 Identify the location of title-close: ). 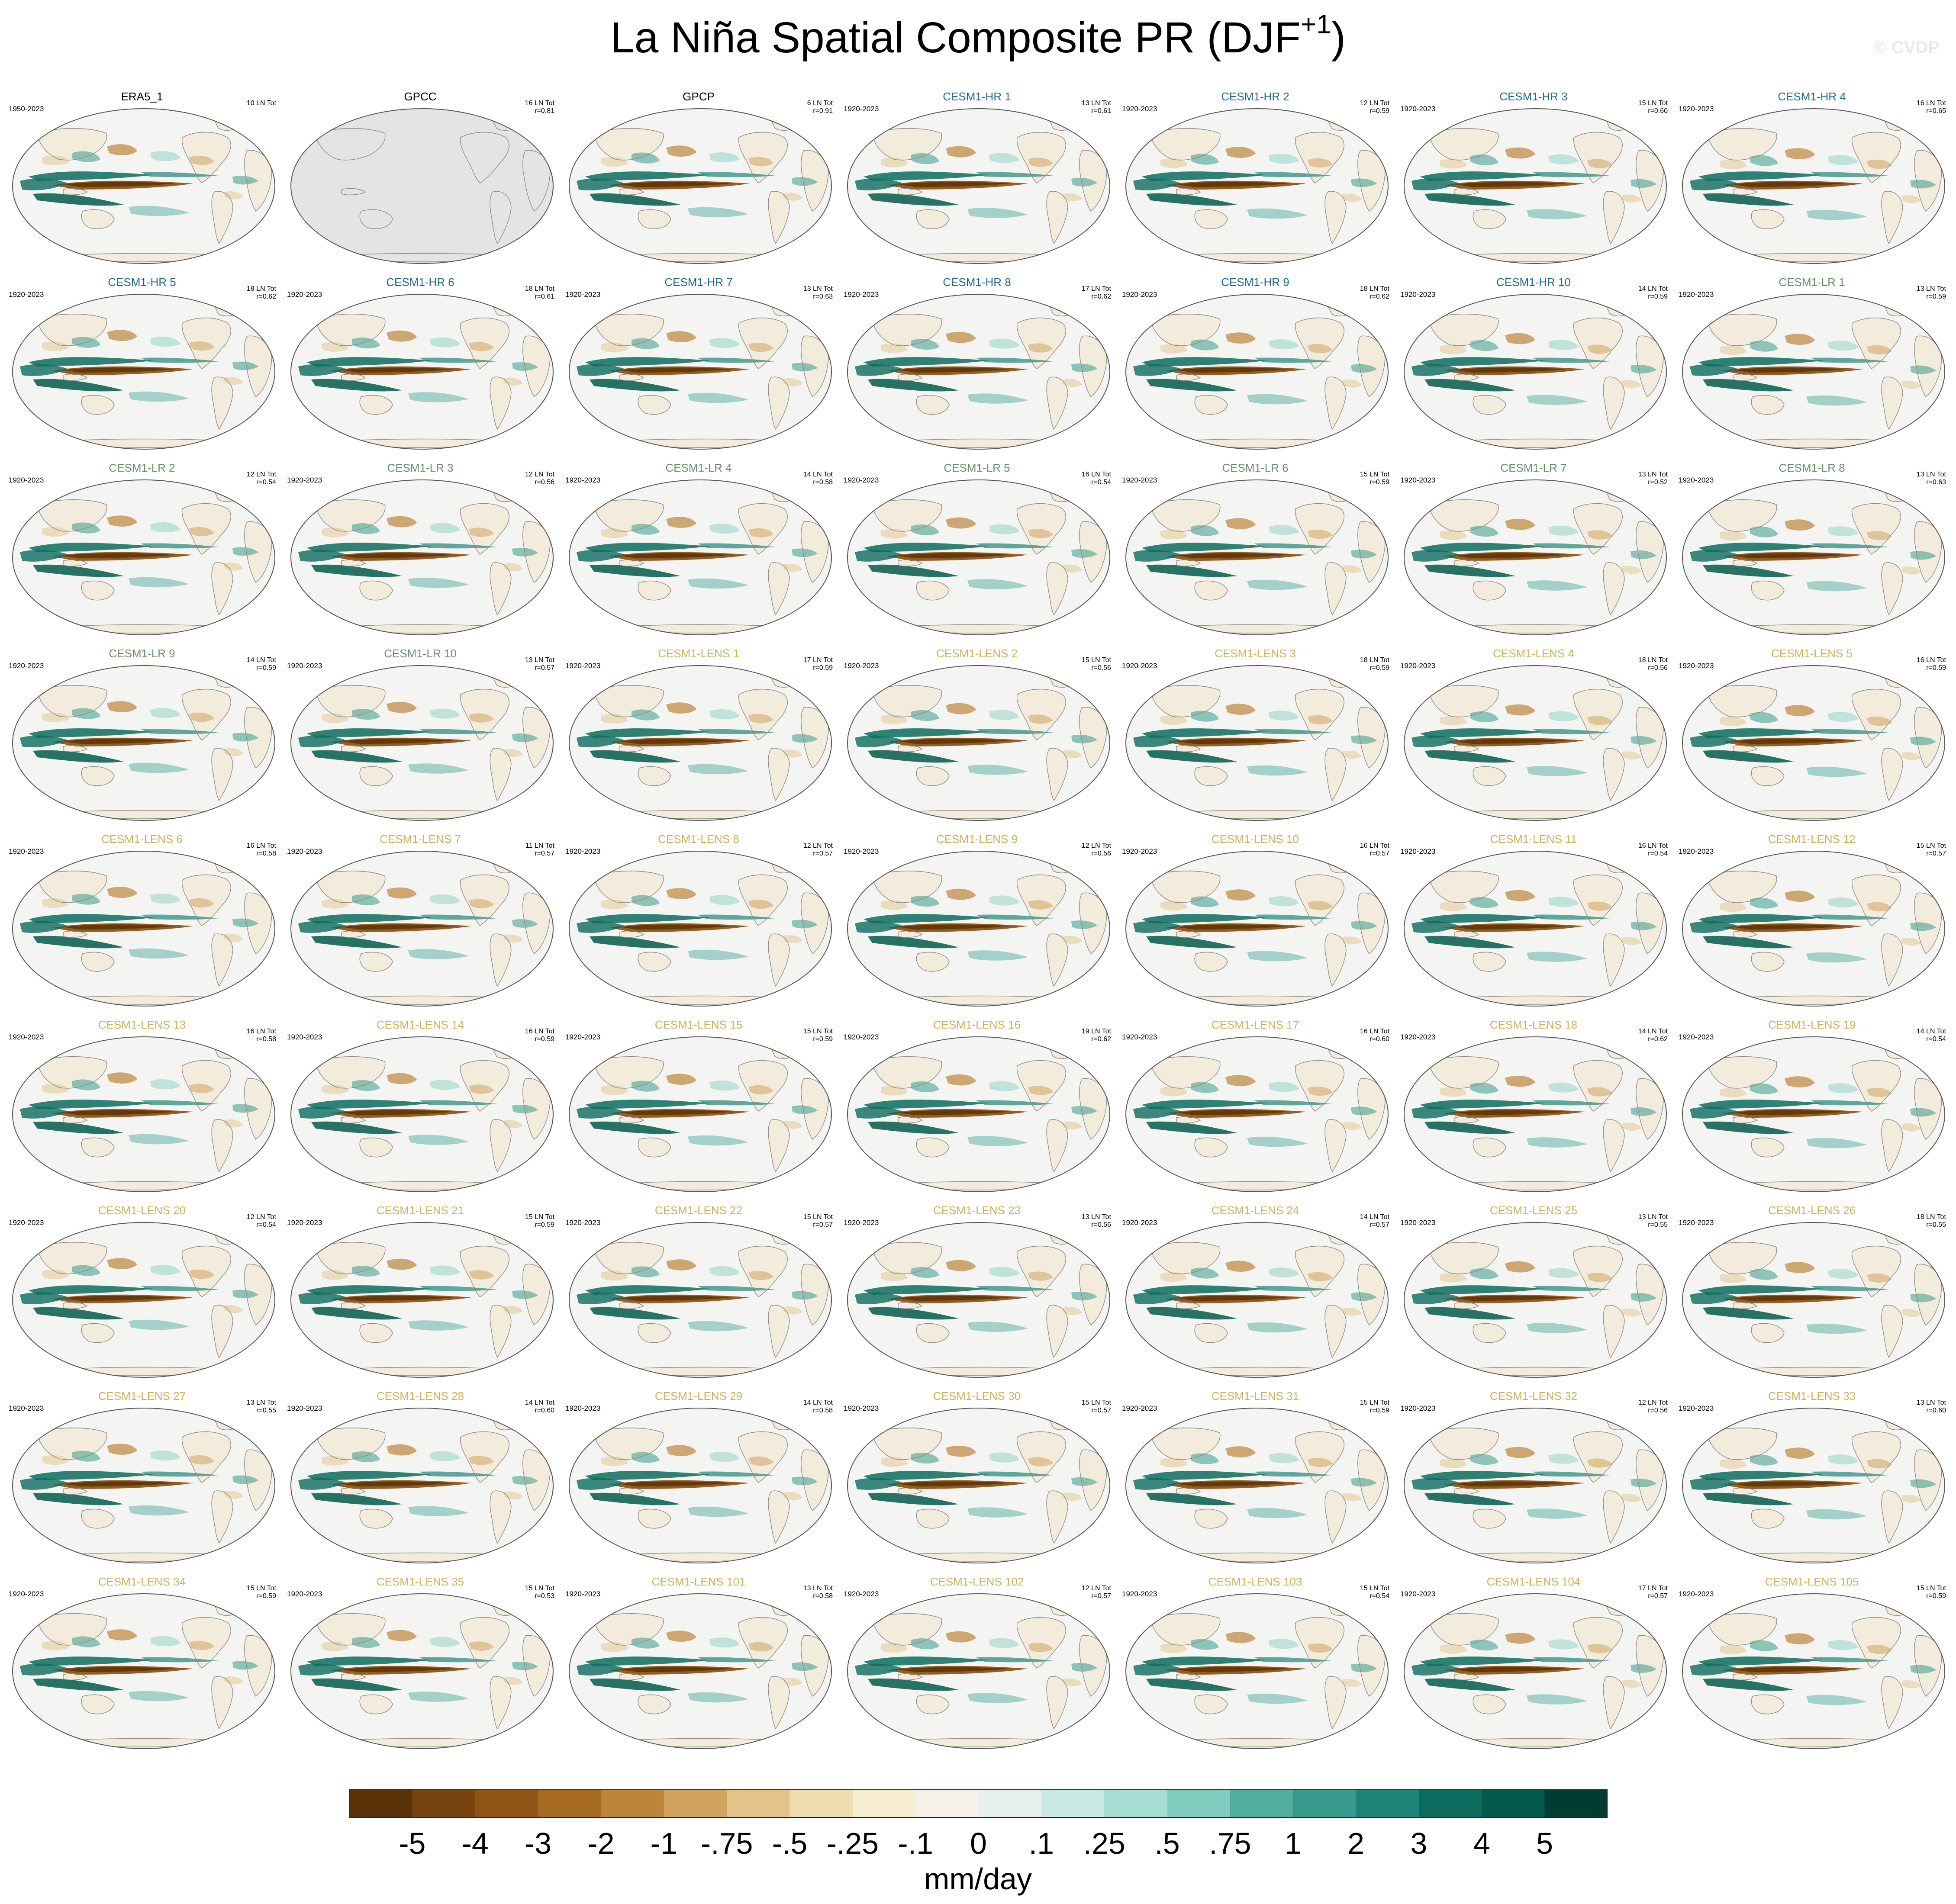
(1338, 37).